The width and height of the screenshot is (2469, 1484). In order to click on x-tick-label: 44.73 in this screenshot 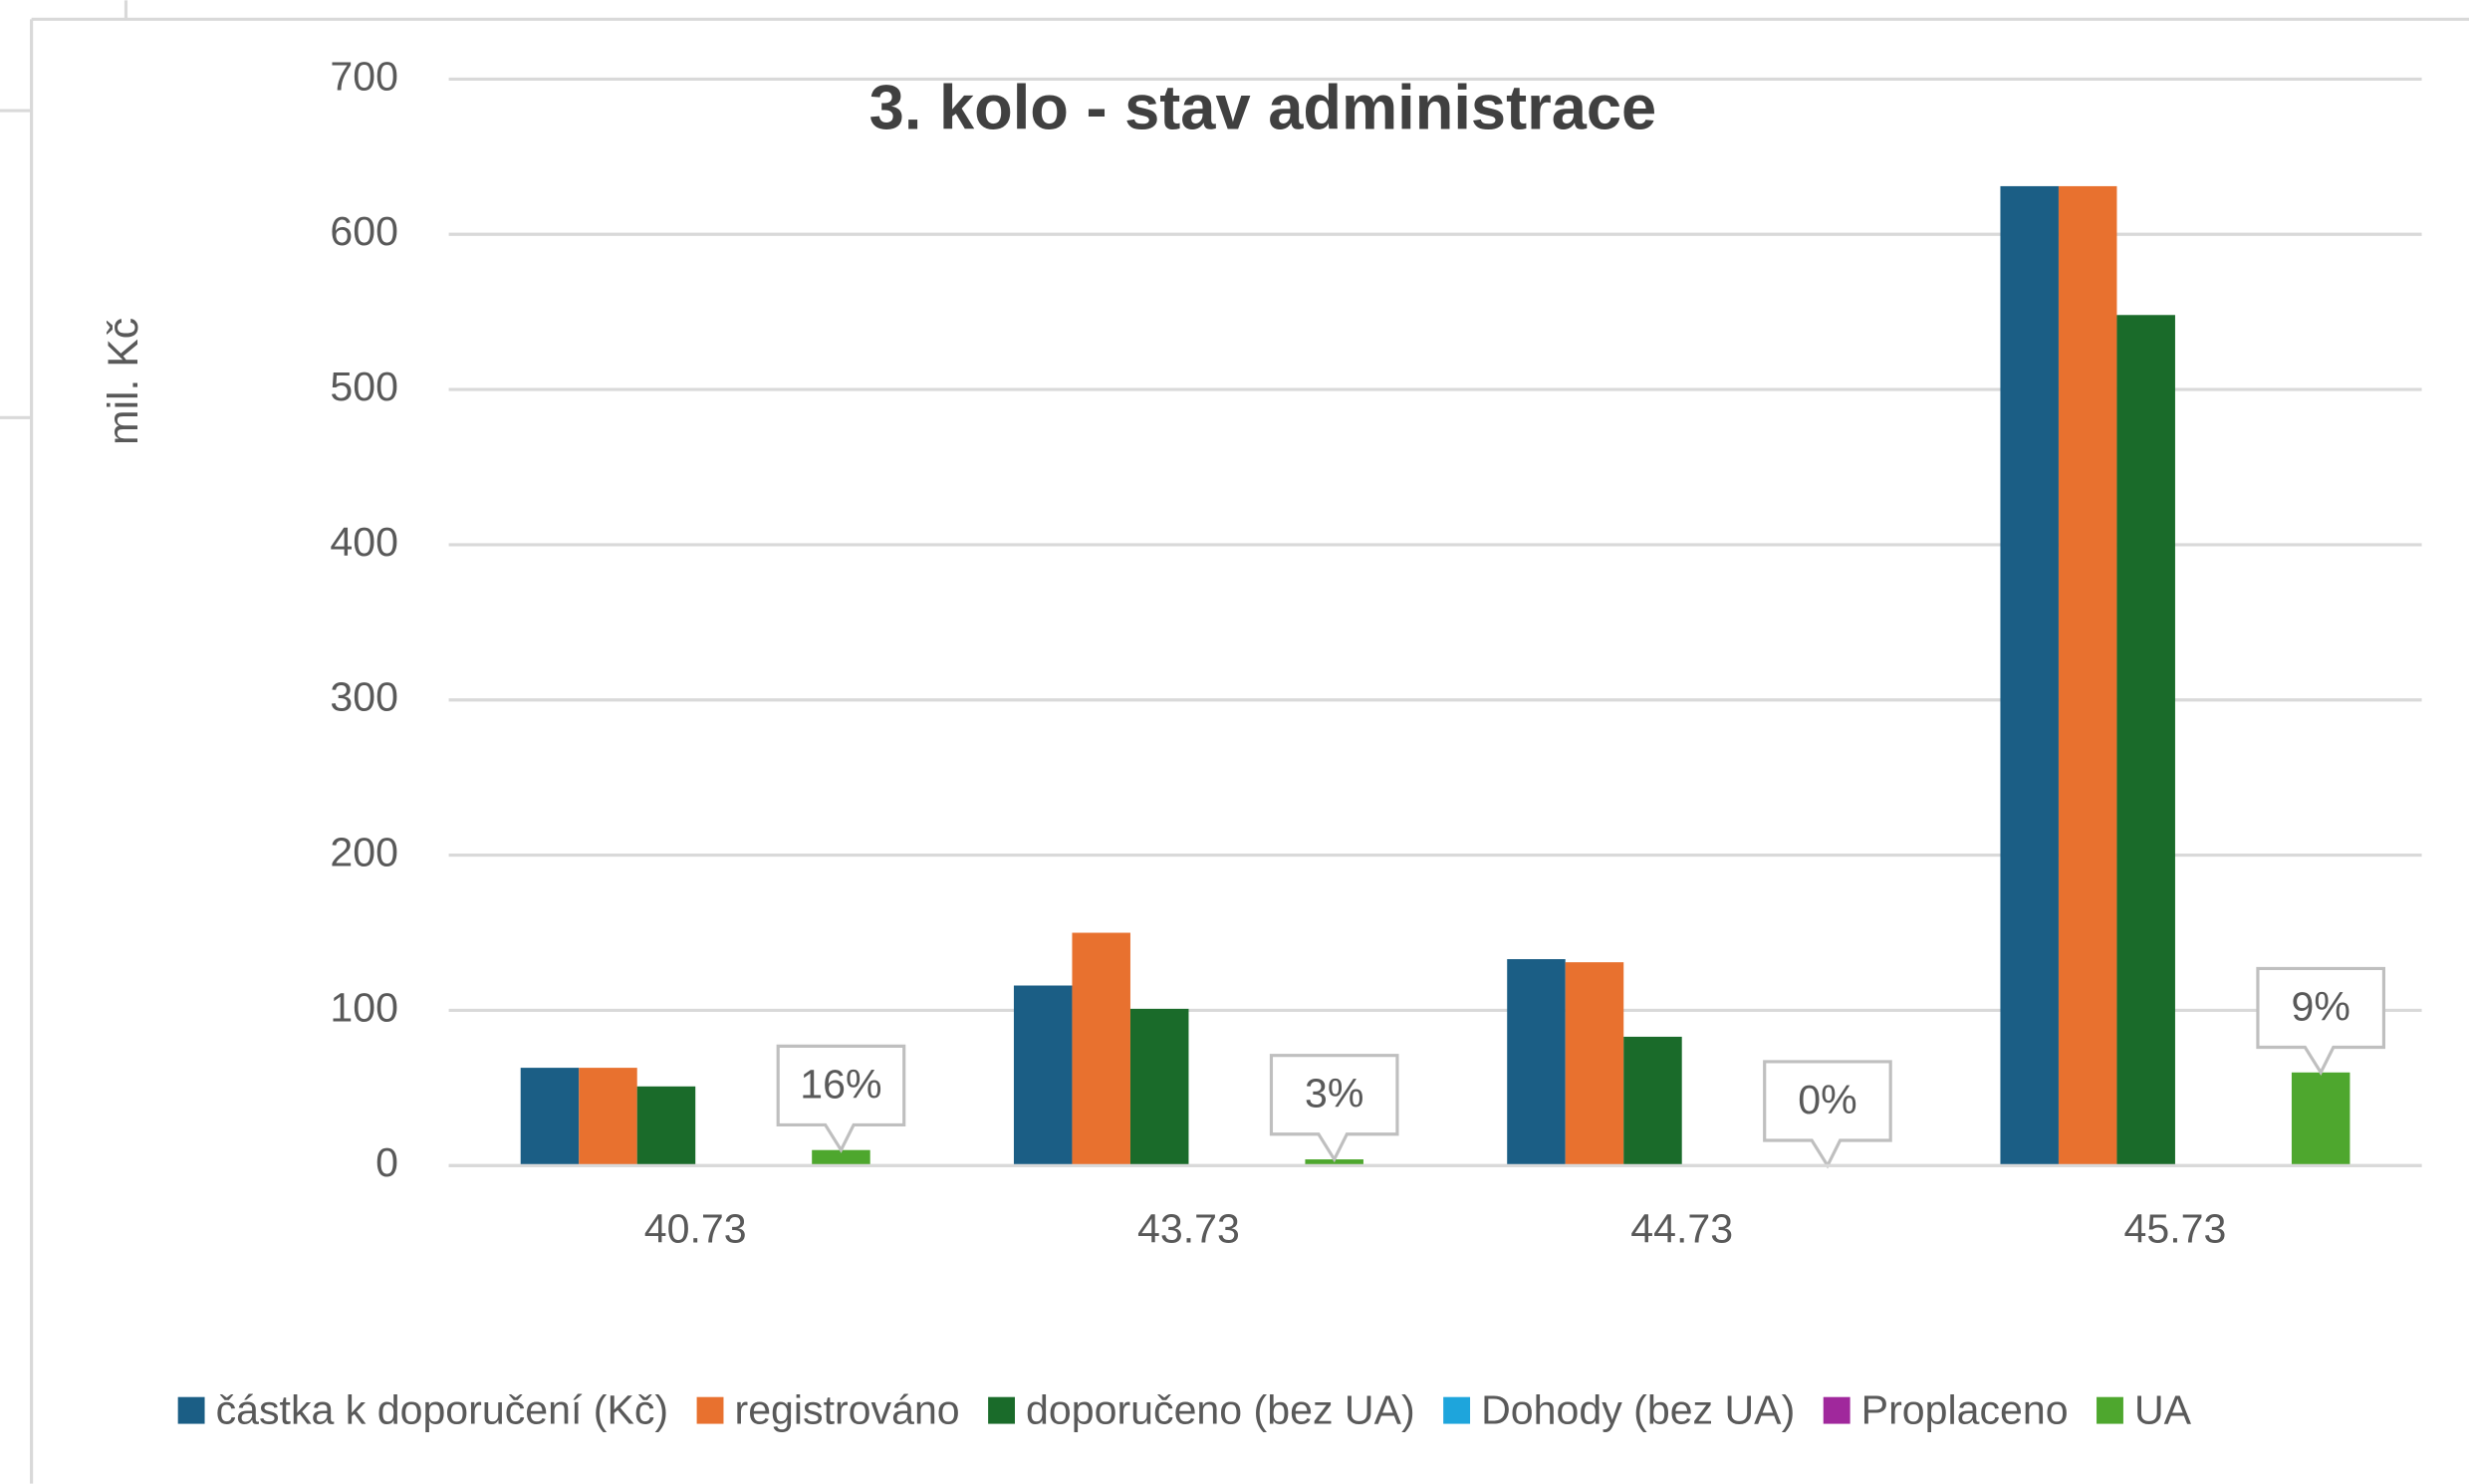, I will do `click(1681, 1229)`.